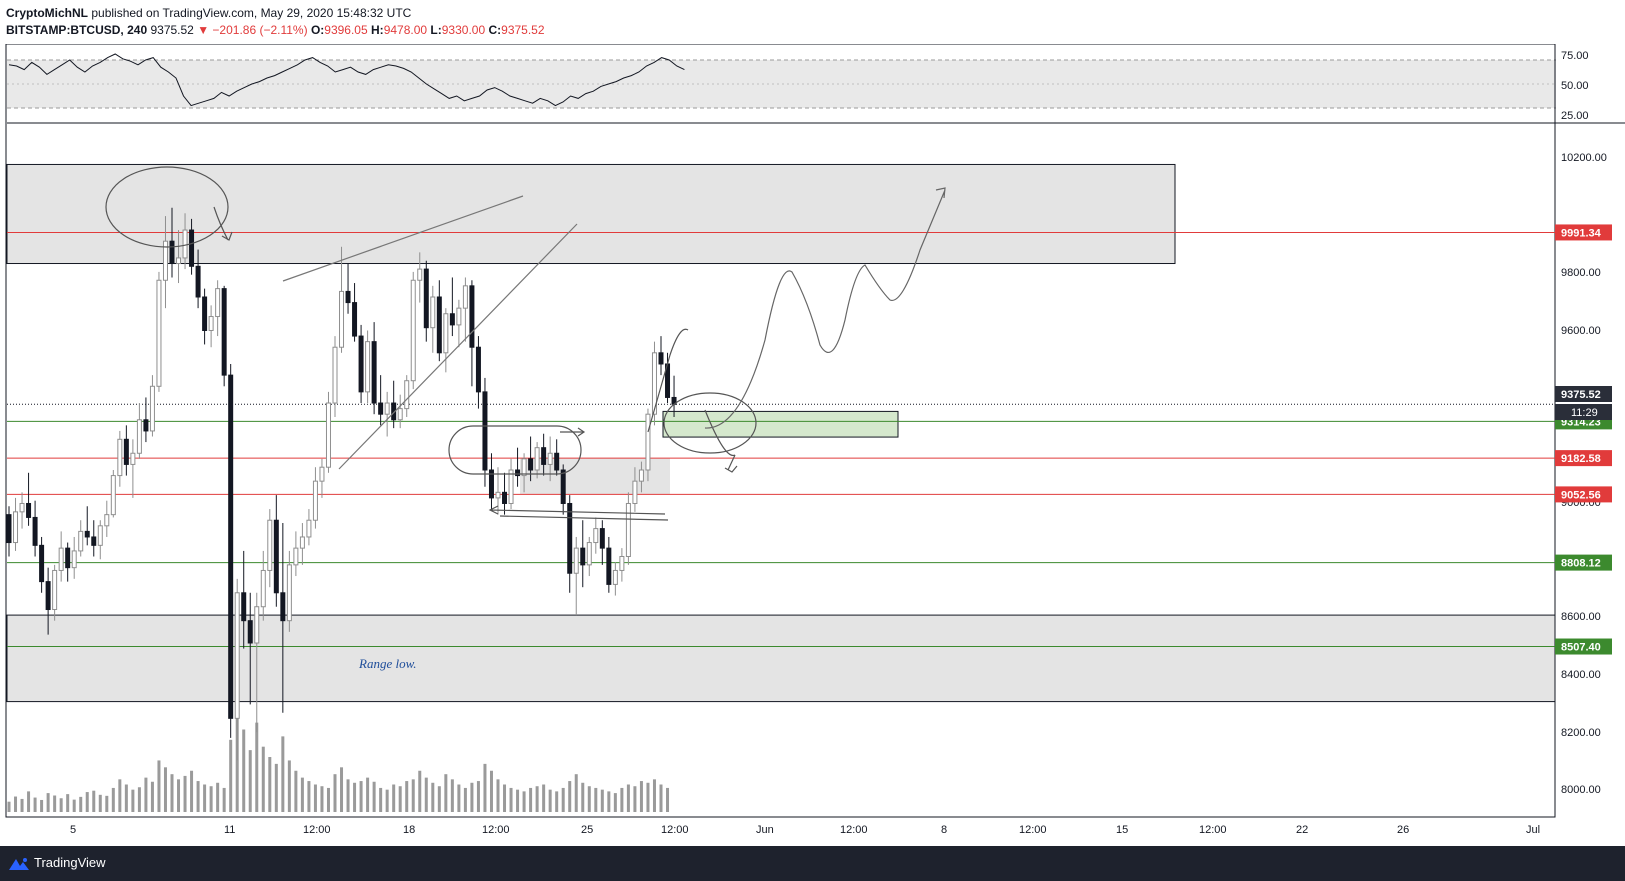 This screenshot has height=881, width=1625. What do you see at coordinates (1575, 86) in the screenshot?
I see `rsi-tick-50: 50.00` at bounding box center [1575, 86].